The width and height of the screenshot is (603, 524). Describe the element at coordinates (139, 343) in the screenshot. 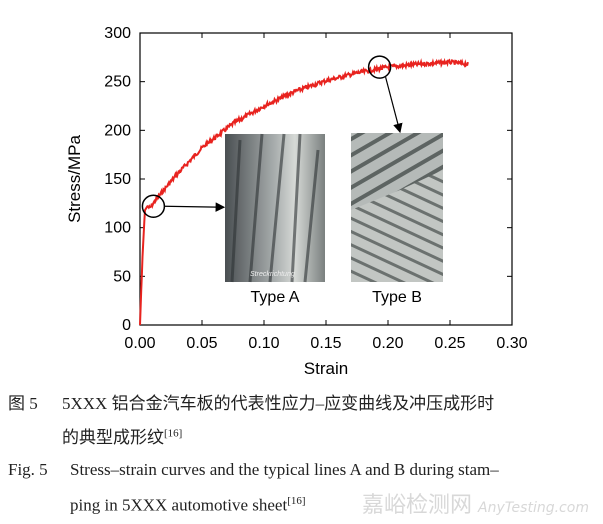

I see `x-tick-label: 0.00` at that location.